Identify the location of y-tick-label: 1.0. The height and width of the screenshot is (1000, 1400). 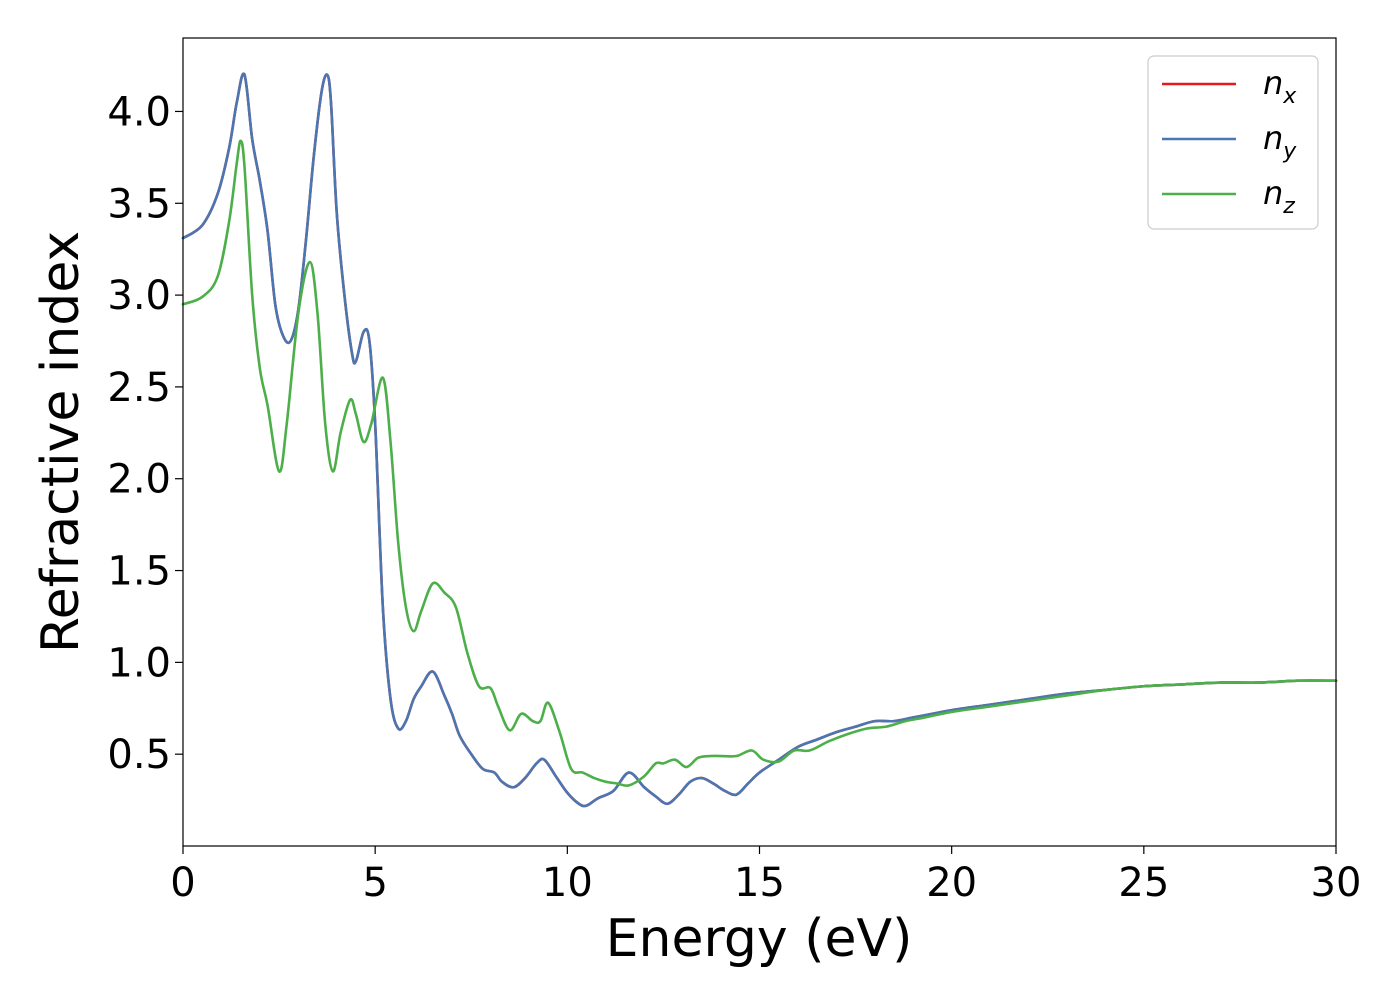
(139, 663).